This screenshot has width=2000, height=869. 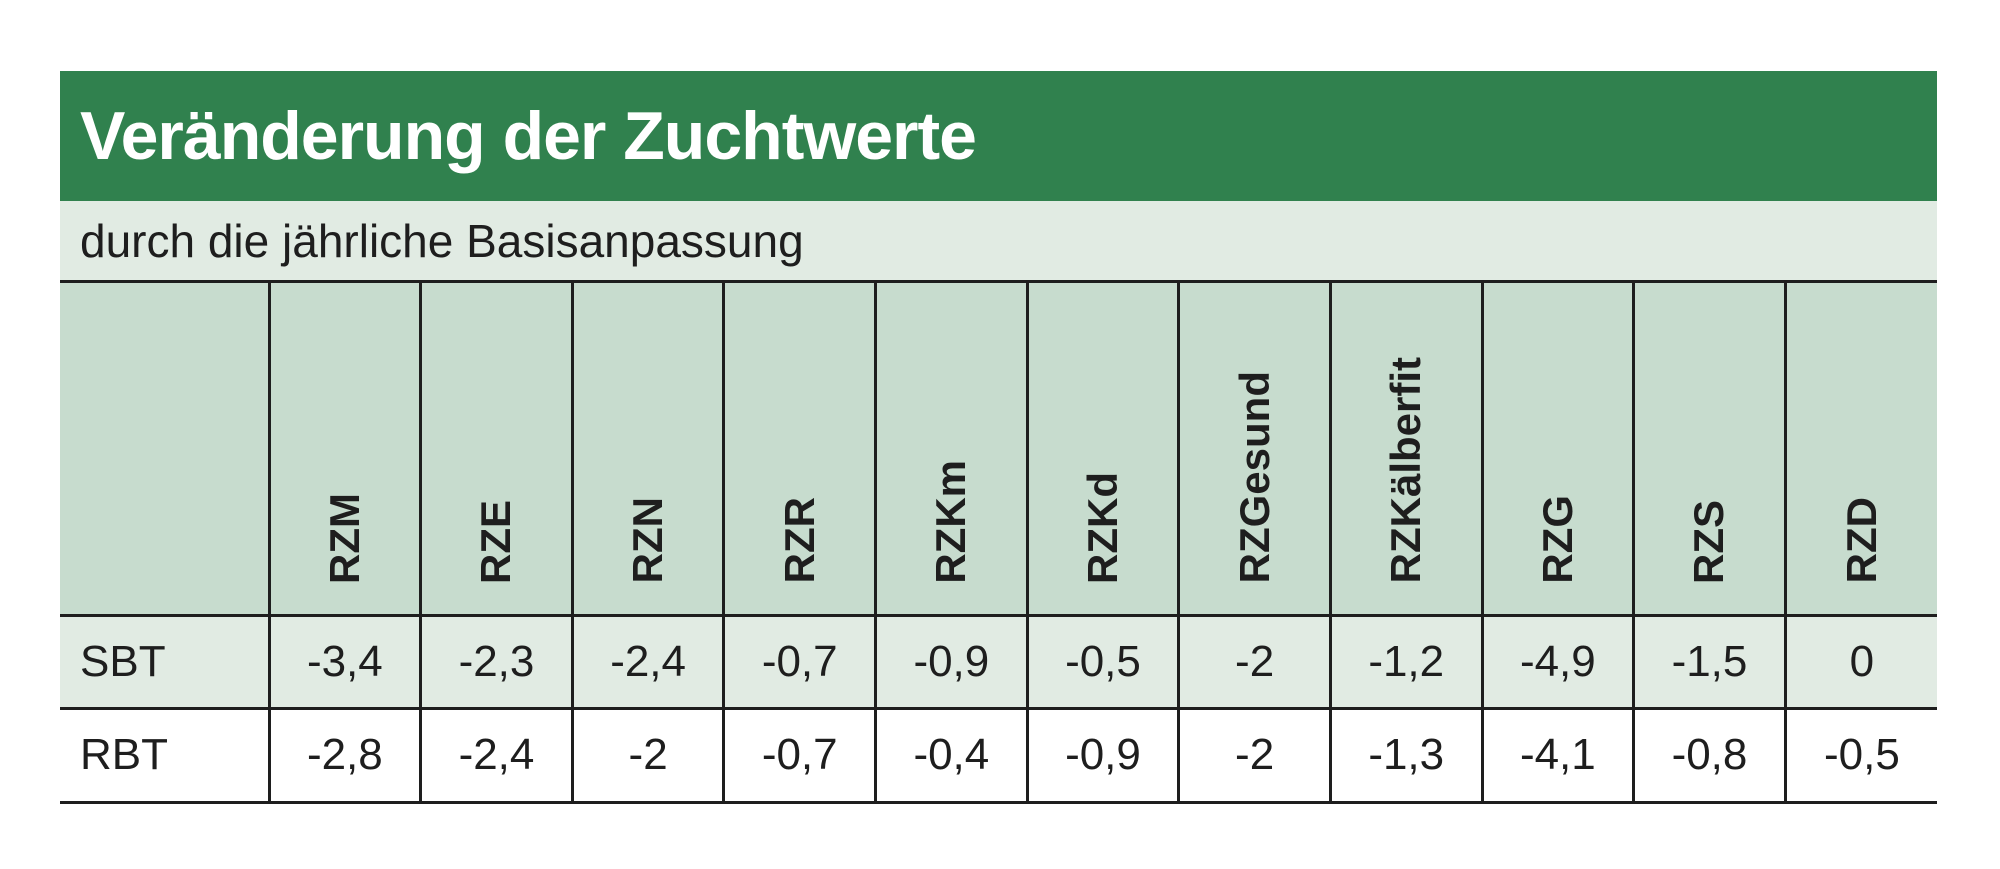 What do you see at coordinates (344, 538) in the screenshot?
I see `column-header-label: RZM` at bounding box center [344, 538].